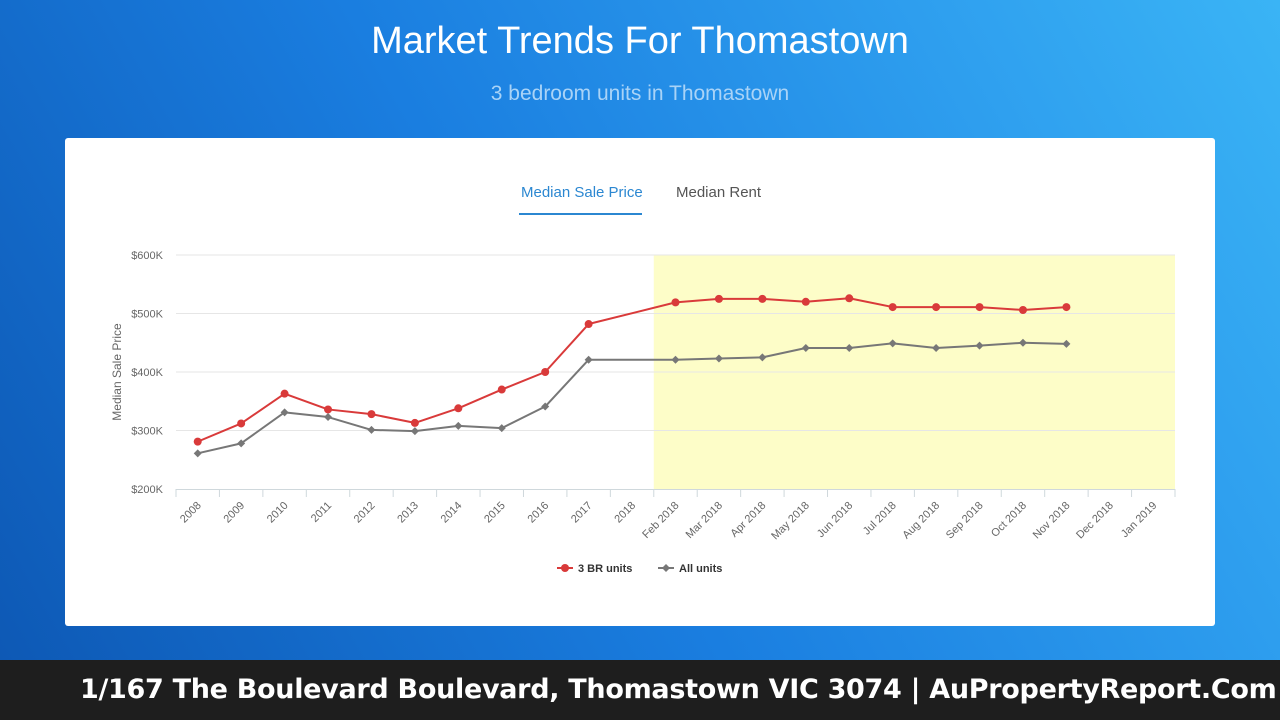 The image size is (1280, 720). What do you see at coordinates (719, 192) in the screenshot?
I see `tab-median-rent: Median Rent` at bounding box center [719, 192].